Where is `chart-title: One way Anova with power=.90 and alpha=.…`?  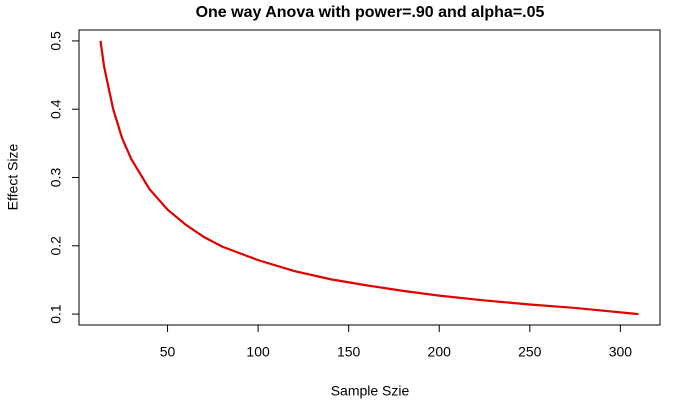 chart-title: One way Anova with power=.90 and alpha=.… is located at coordinates (370, 12).